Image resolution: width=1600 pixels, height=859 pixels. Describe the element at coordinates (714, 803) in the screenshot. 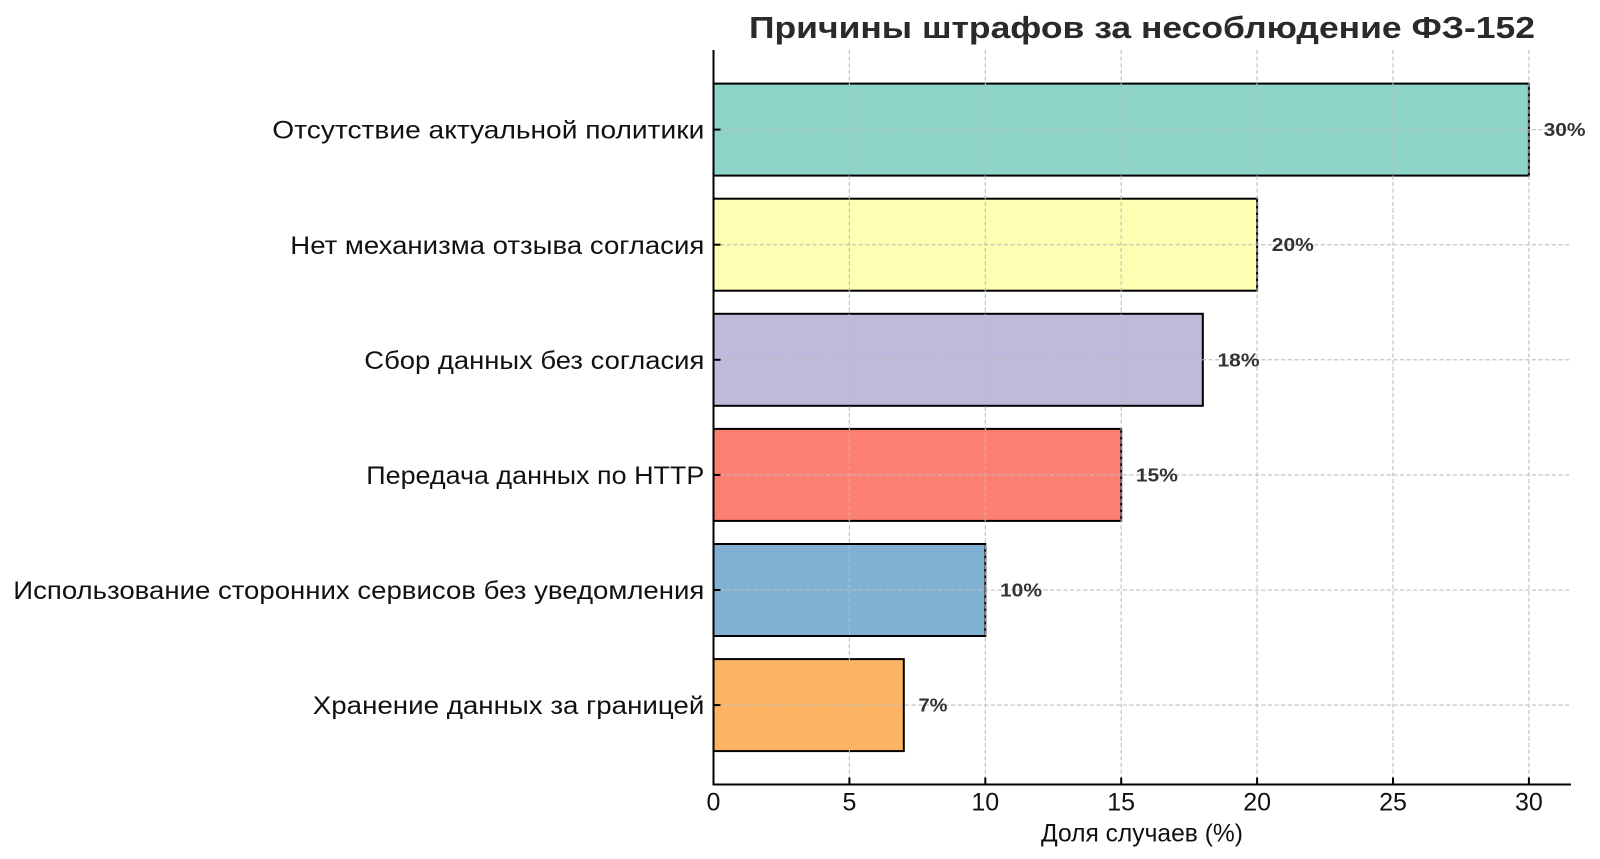

I see `svg-text: 0` at that location.